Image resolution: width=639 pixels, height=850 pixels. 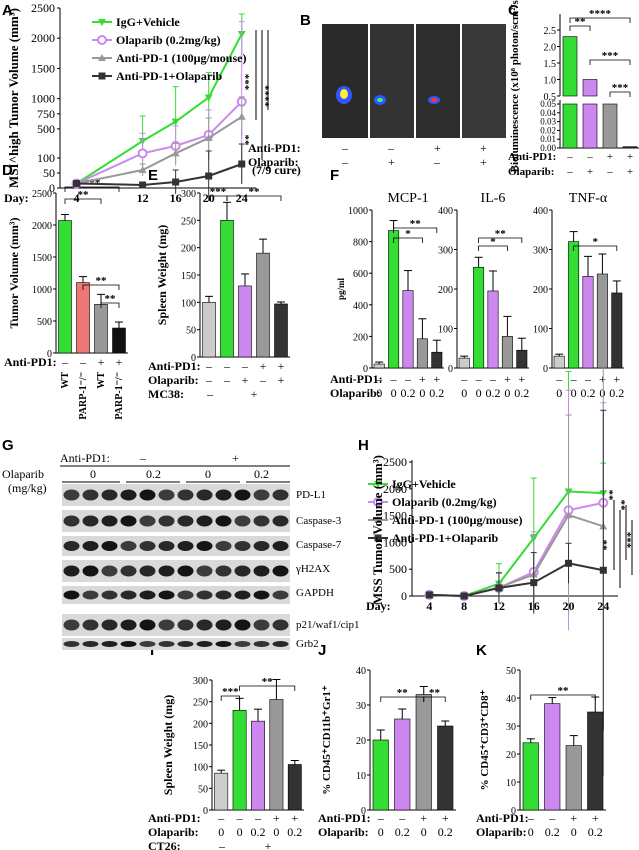 What do you see at coordinates (249, 81) in the screenshot?
I see `a-sig-label: ***` at bounding box center [249, 81].